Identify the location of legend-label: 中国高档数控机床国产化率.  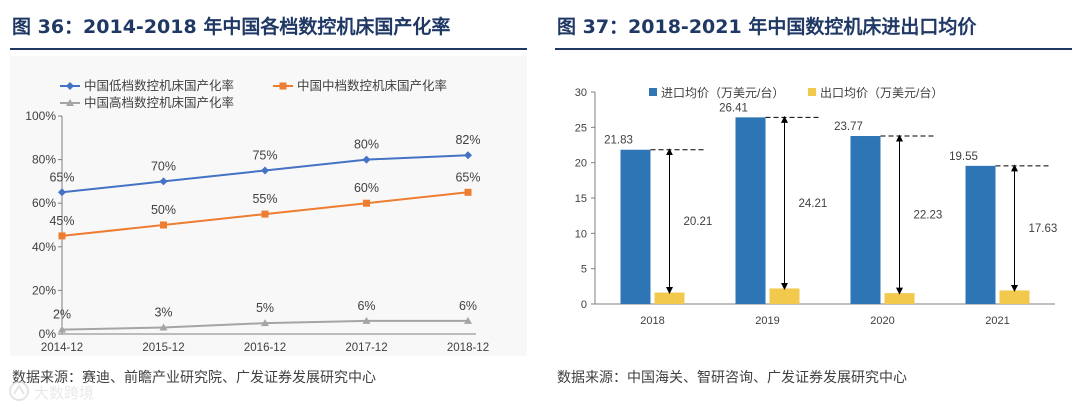
(159, 102).